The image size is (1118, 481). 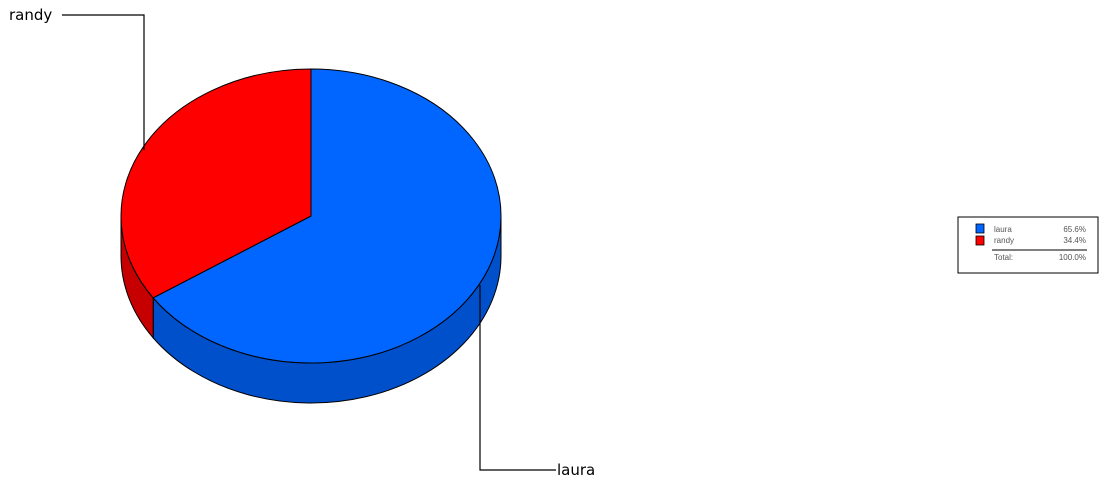 What do you see at coordinates (1003, 257) in the screenshot?
I see `legend-total-label: Total:` at bounding box center [1003, 257].